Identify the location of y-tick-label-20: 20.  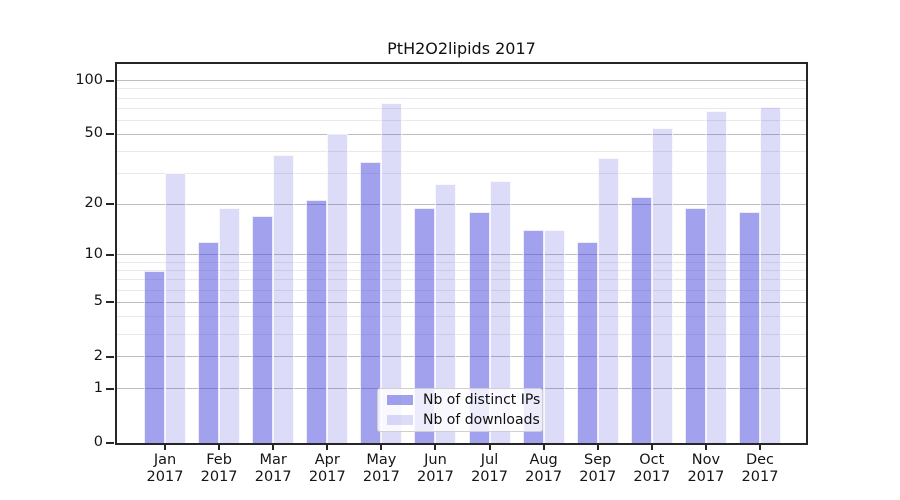
(93, 203).